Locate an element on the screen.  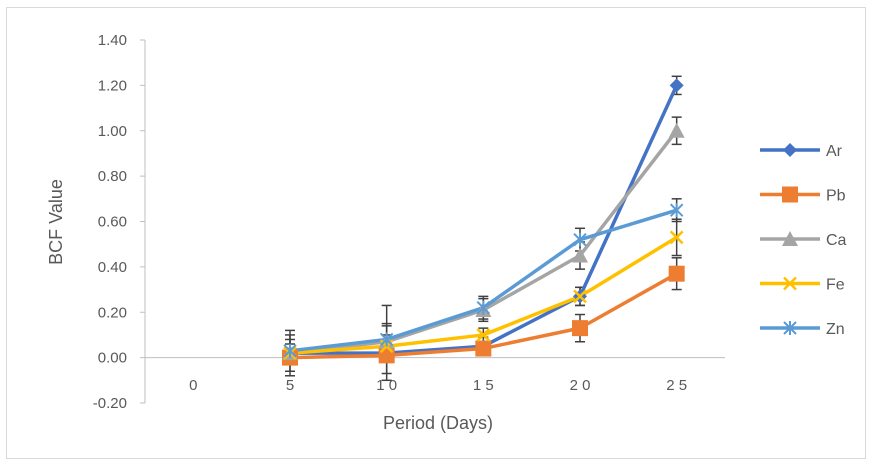
y-tick-label: 0.20 is located at coordinates (112, 312).